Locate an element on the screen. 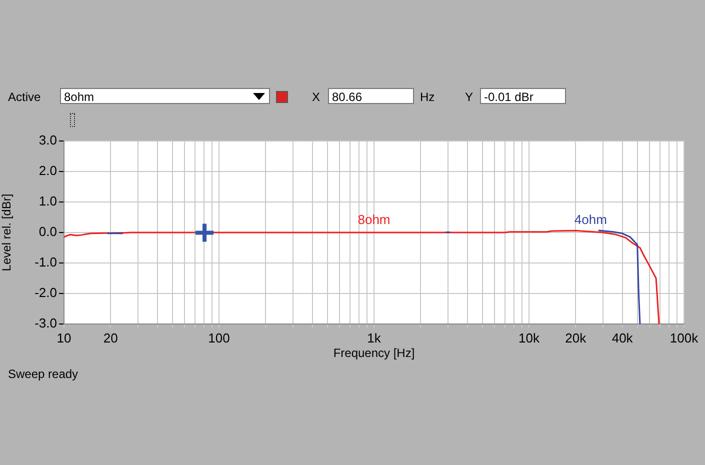 This screenshot has height=465, width=705. series-label: 4ohm is located at coordinates (590, 220).